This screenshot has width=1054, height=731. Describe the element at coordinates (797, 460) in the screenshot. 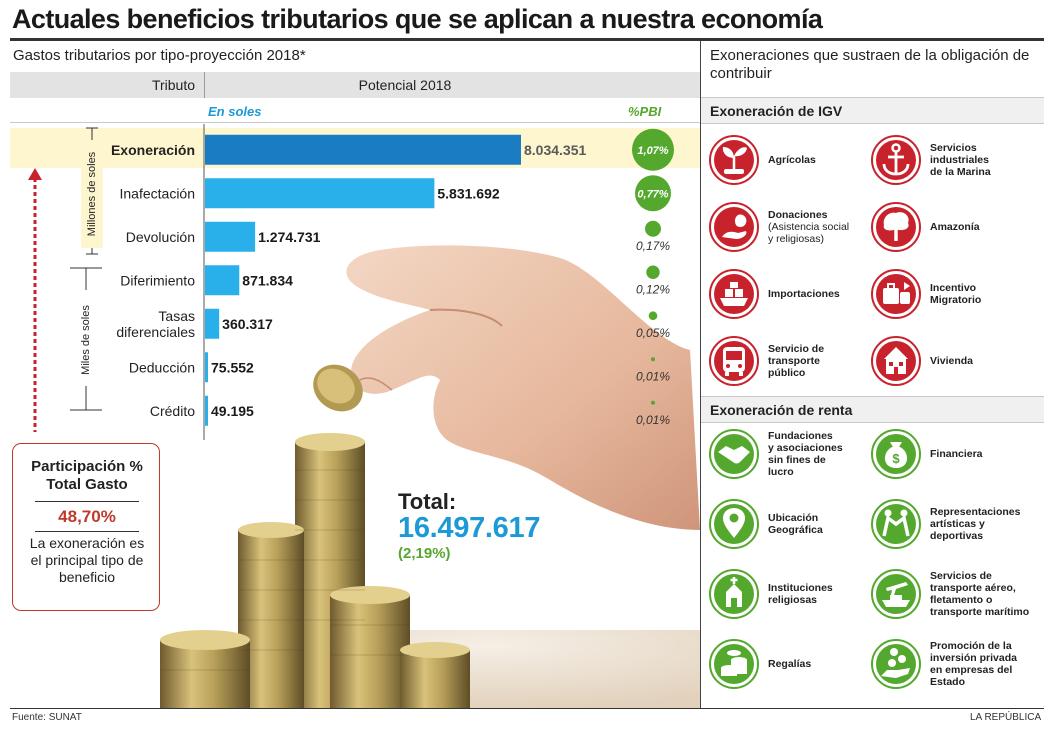

I see `renta-item-line-0-2: sin fines de` at that location.